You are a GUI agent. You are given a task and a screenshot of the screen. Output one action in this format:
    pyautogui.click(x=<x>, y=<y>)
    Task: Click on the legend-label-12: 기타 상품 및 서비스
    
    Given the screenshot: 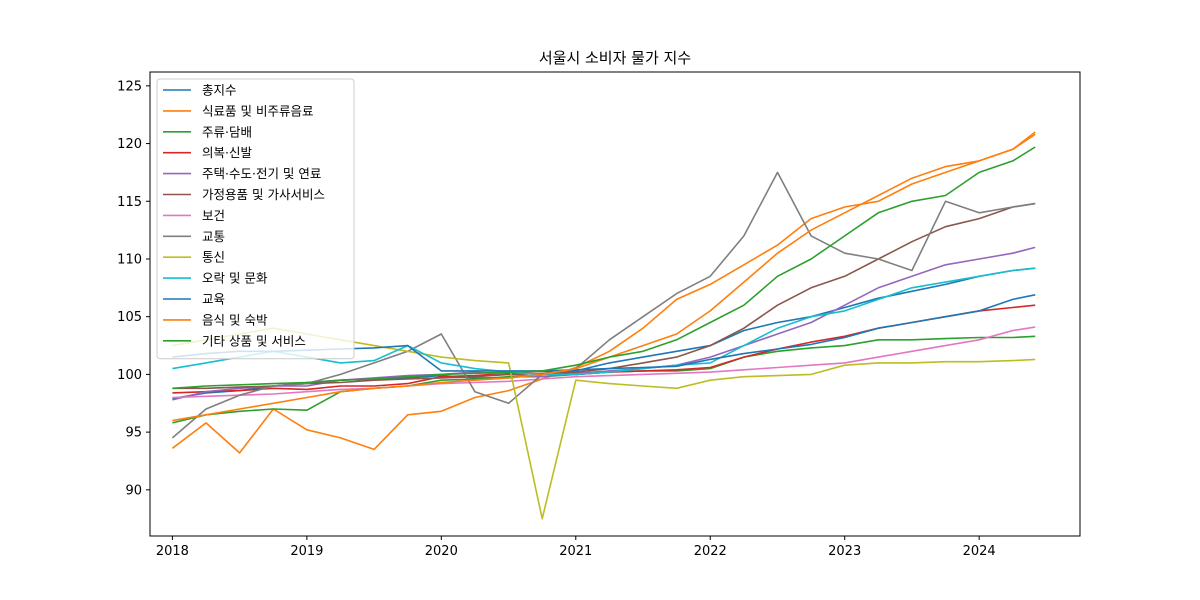 What is the action you would take?
    pyautogui.click(x=254, y=340)
    